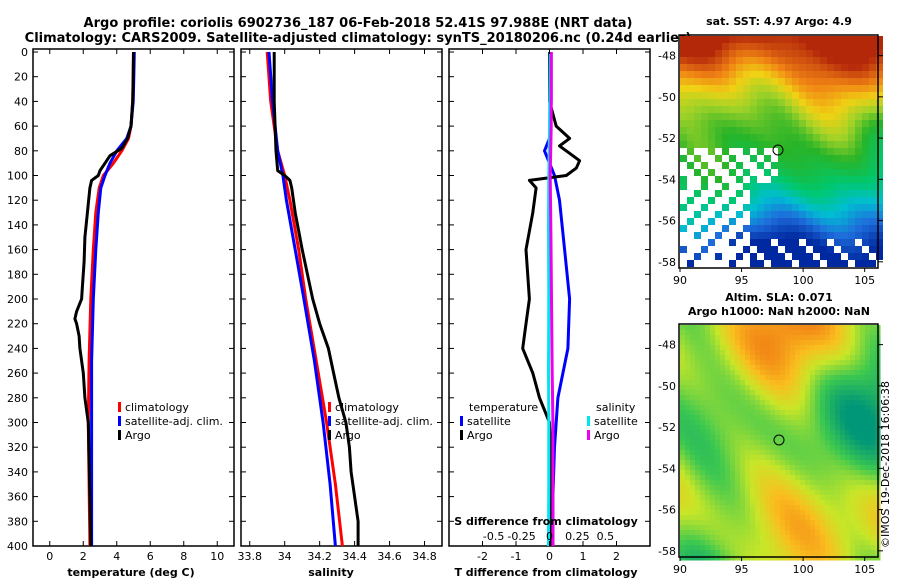  I want to click on depth-tick-label: 400, so click(17, 546).